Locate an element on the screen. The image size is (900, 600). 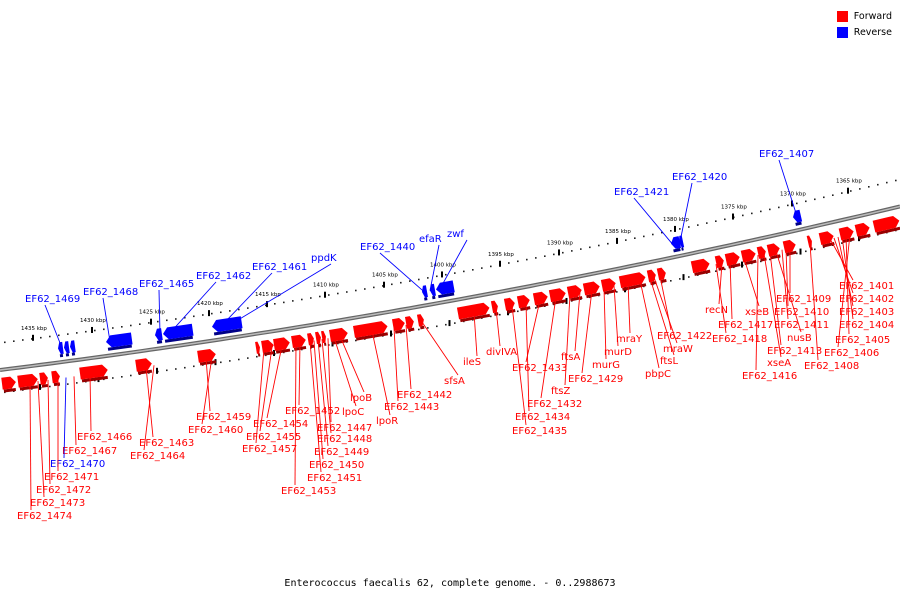
gene-label-ef62-1407: EF62_1407 is located at coordinates (786, 154).